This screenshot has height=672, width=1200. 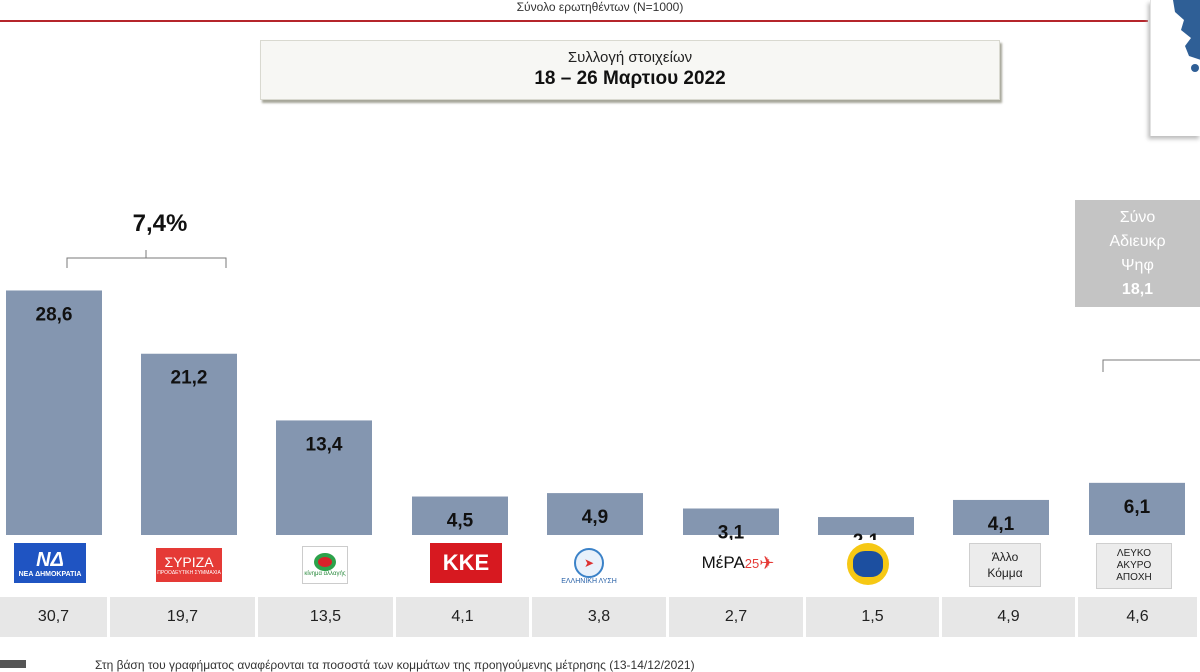 I want to click on logo-nd: ΝΔ ΝΕΑ ΔΗΜΟΚΡΑΤΙΑ, so click(x=50, y=563).